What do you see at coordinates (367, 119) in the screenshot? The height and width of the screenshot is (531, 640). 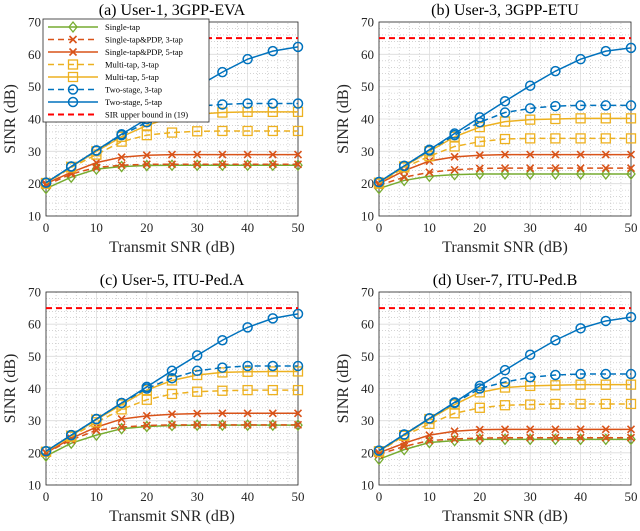 I see `y-tick-label: 40` at bounding box center [367, 119].